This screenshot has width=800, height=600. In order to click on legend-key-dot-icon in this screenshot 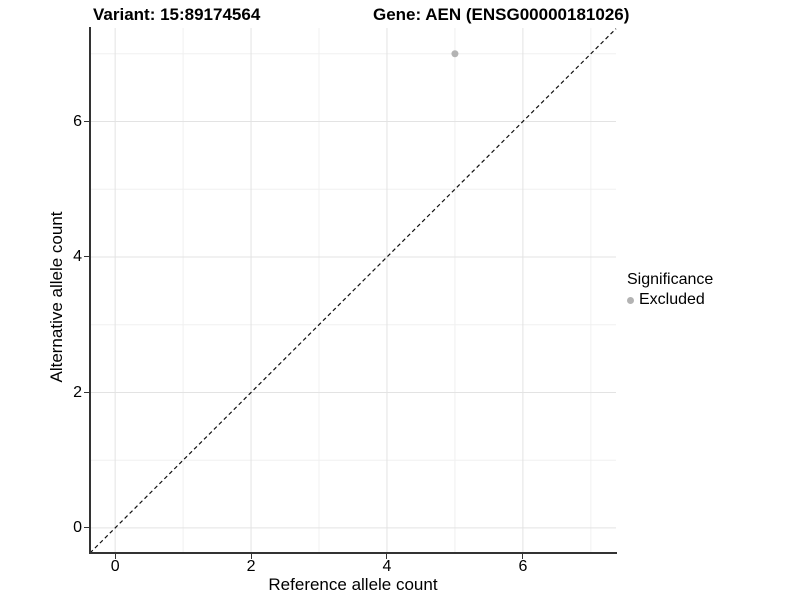, I will do `click(630, 300)`.